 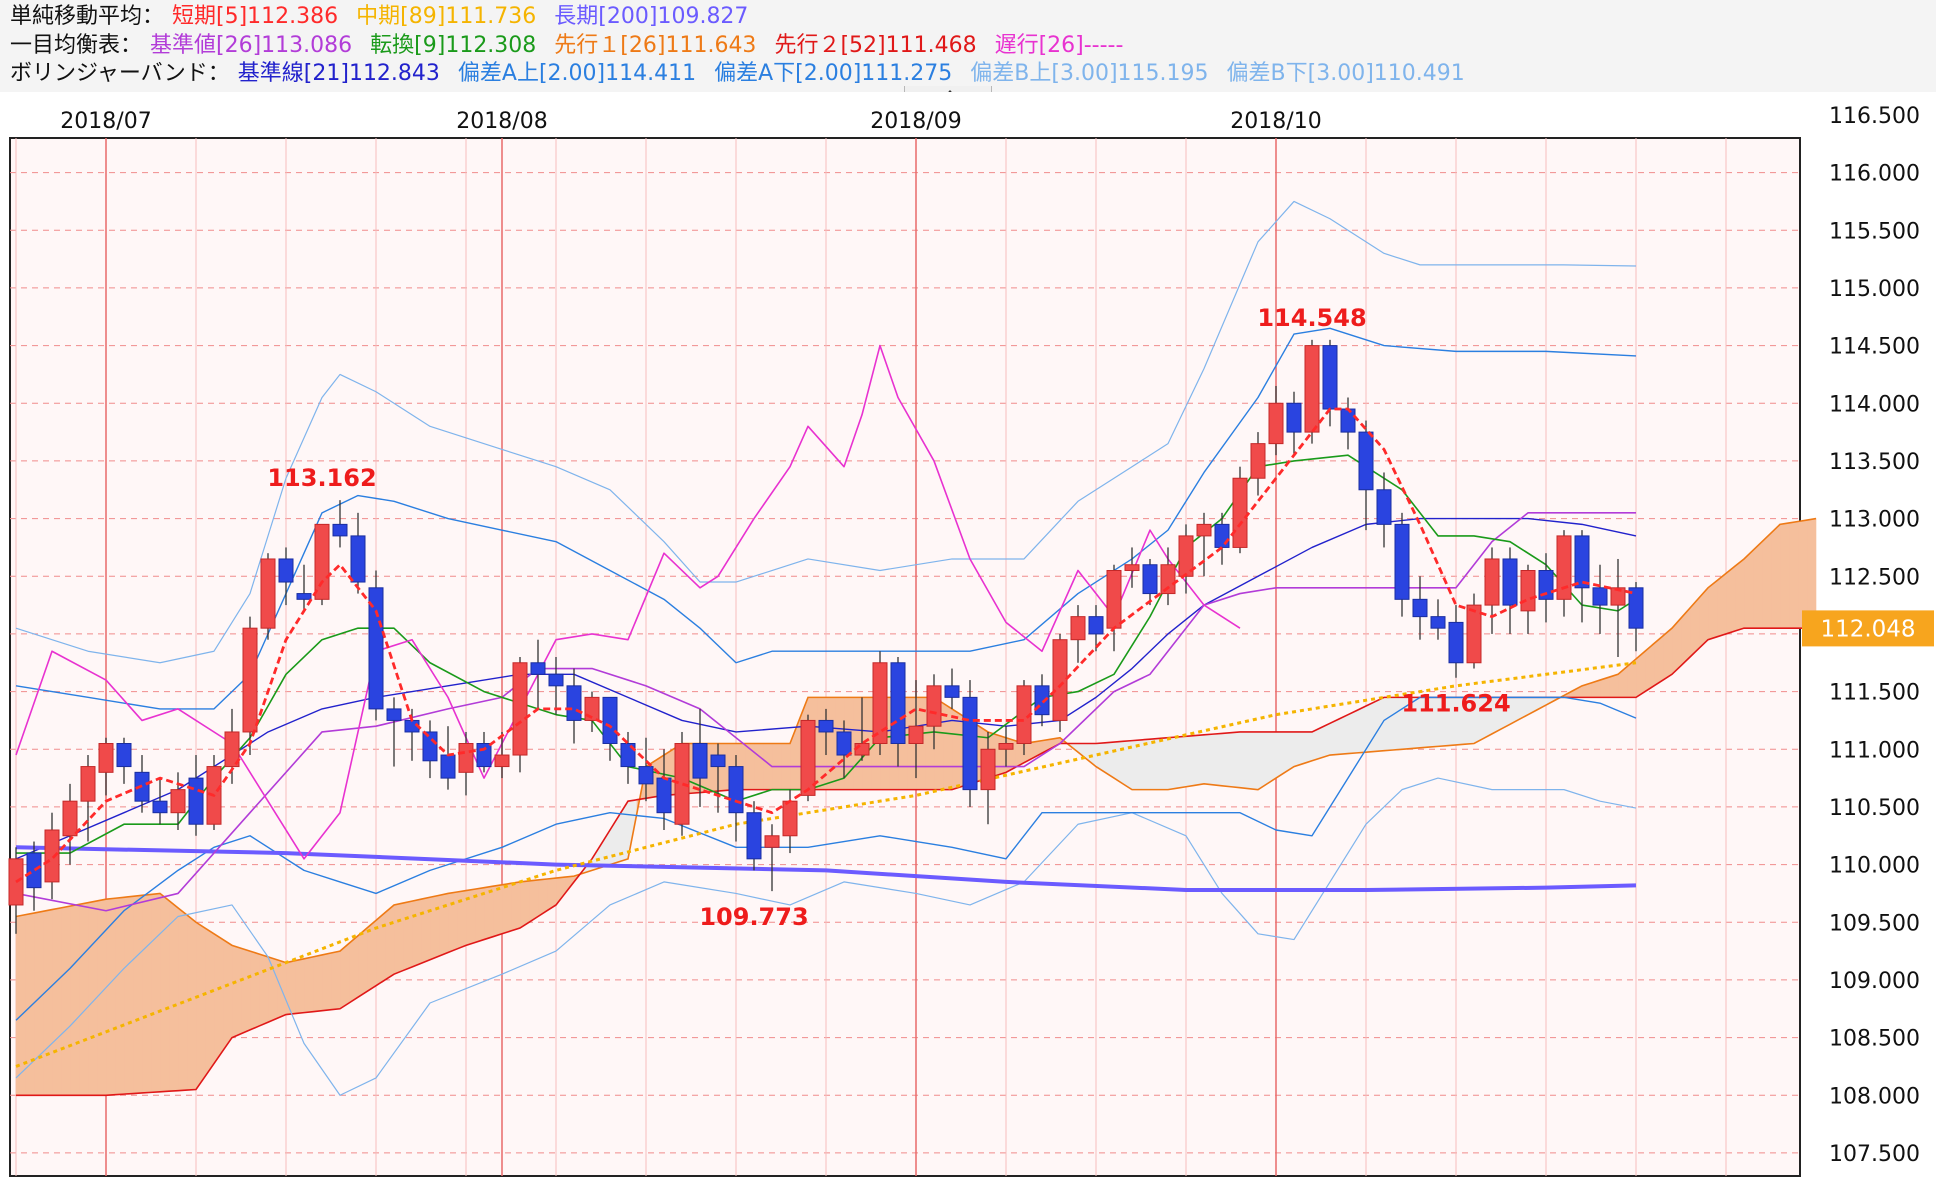 I want to click on y-tick-label: 109.500, so click(x=1874, y=923).